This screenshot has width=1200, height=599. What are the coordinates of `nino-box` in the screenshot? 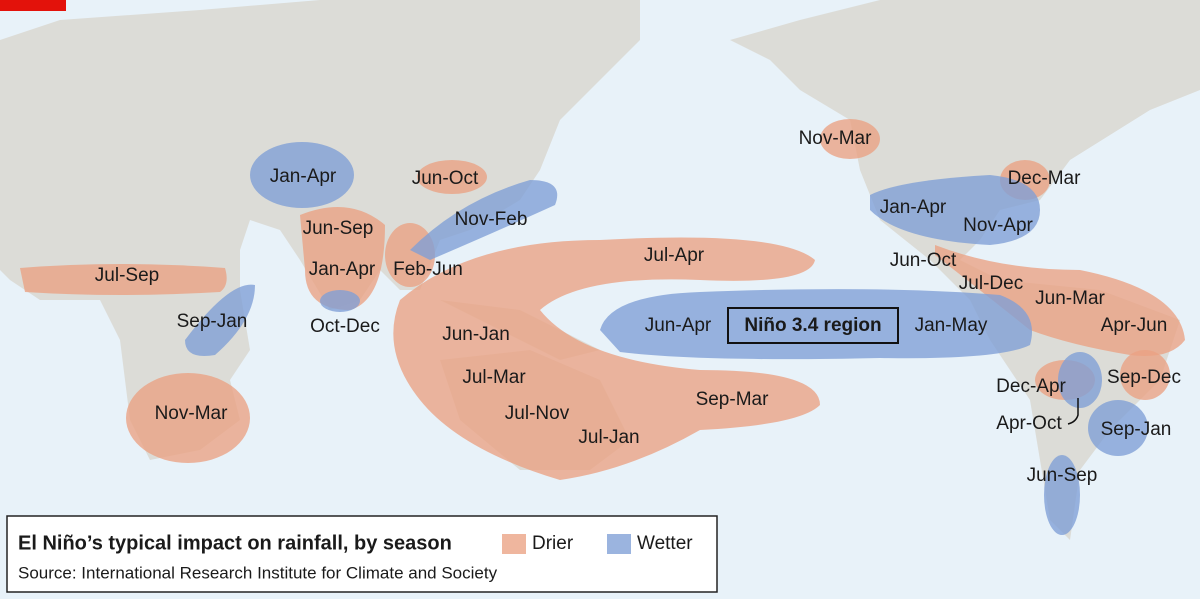 It's located at (813, 325).